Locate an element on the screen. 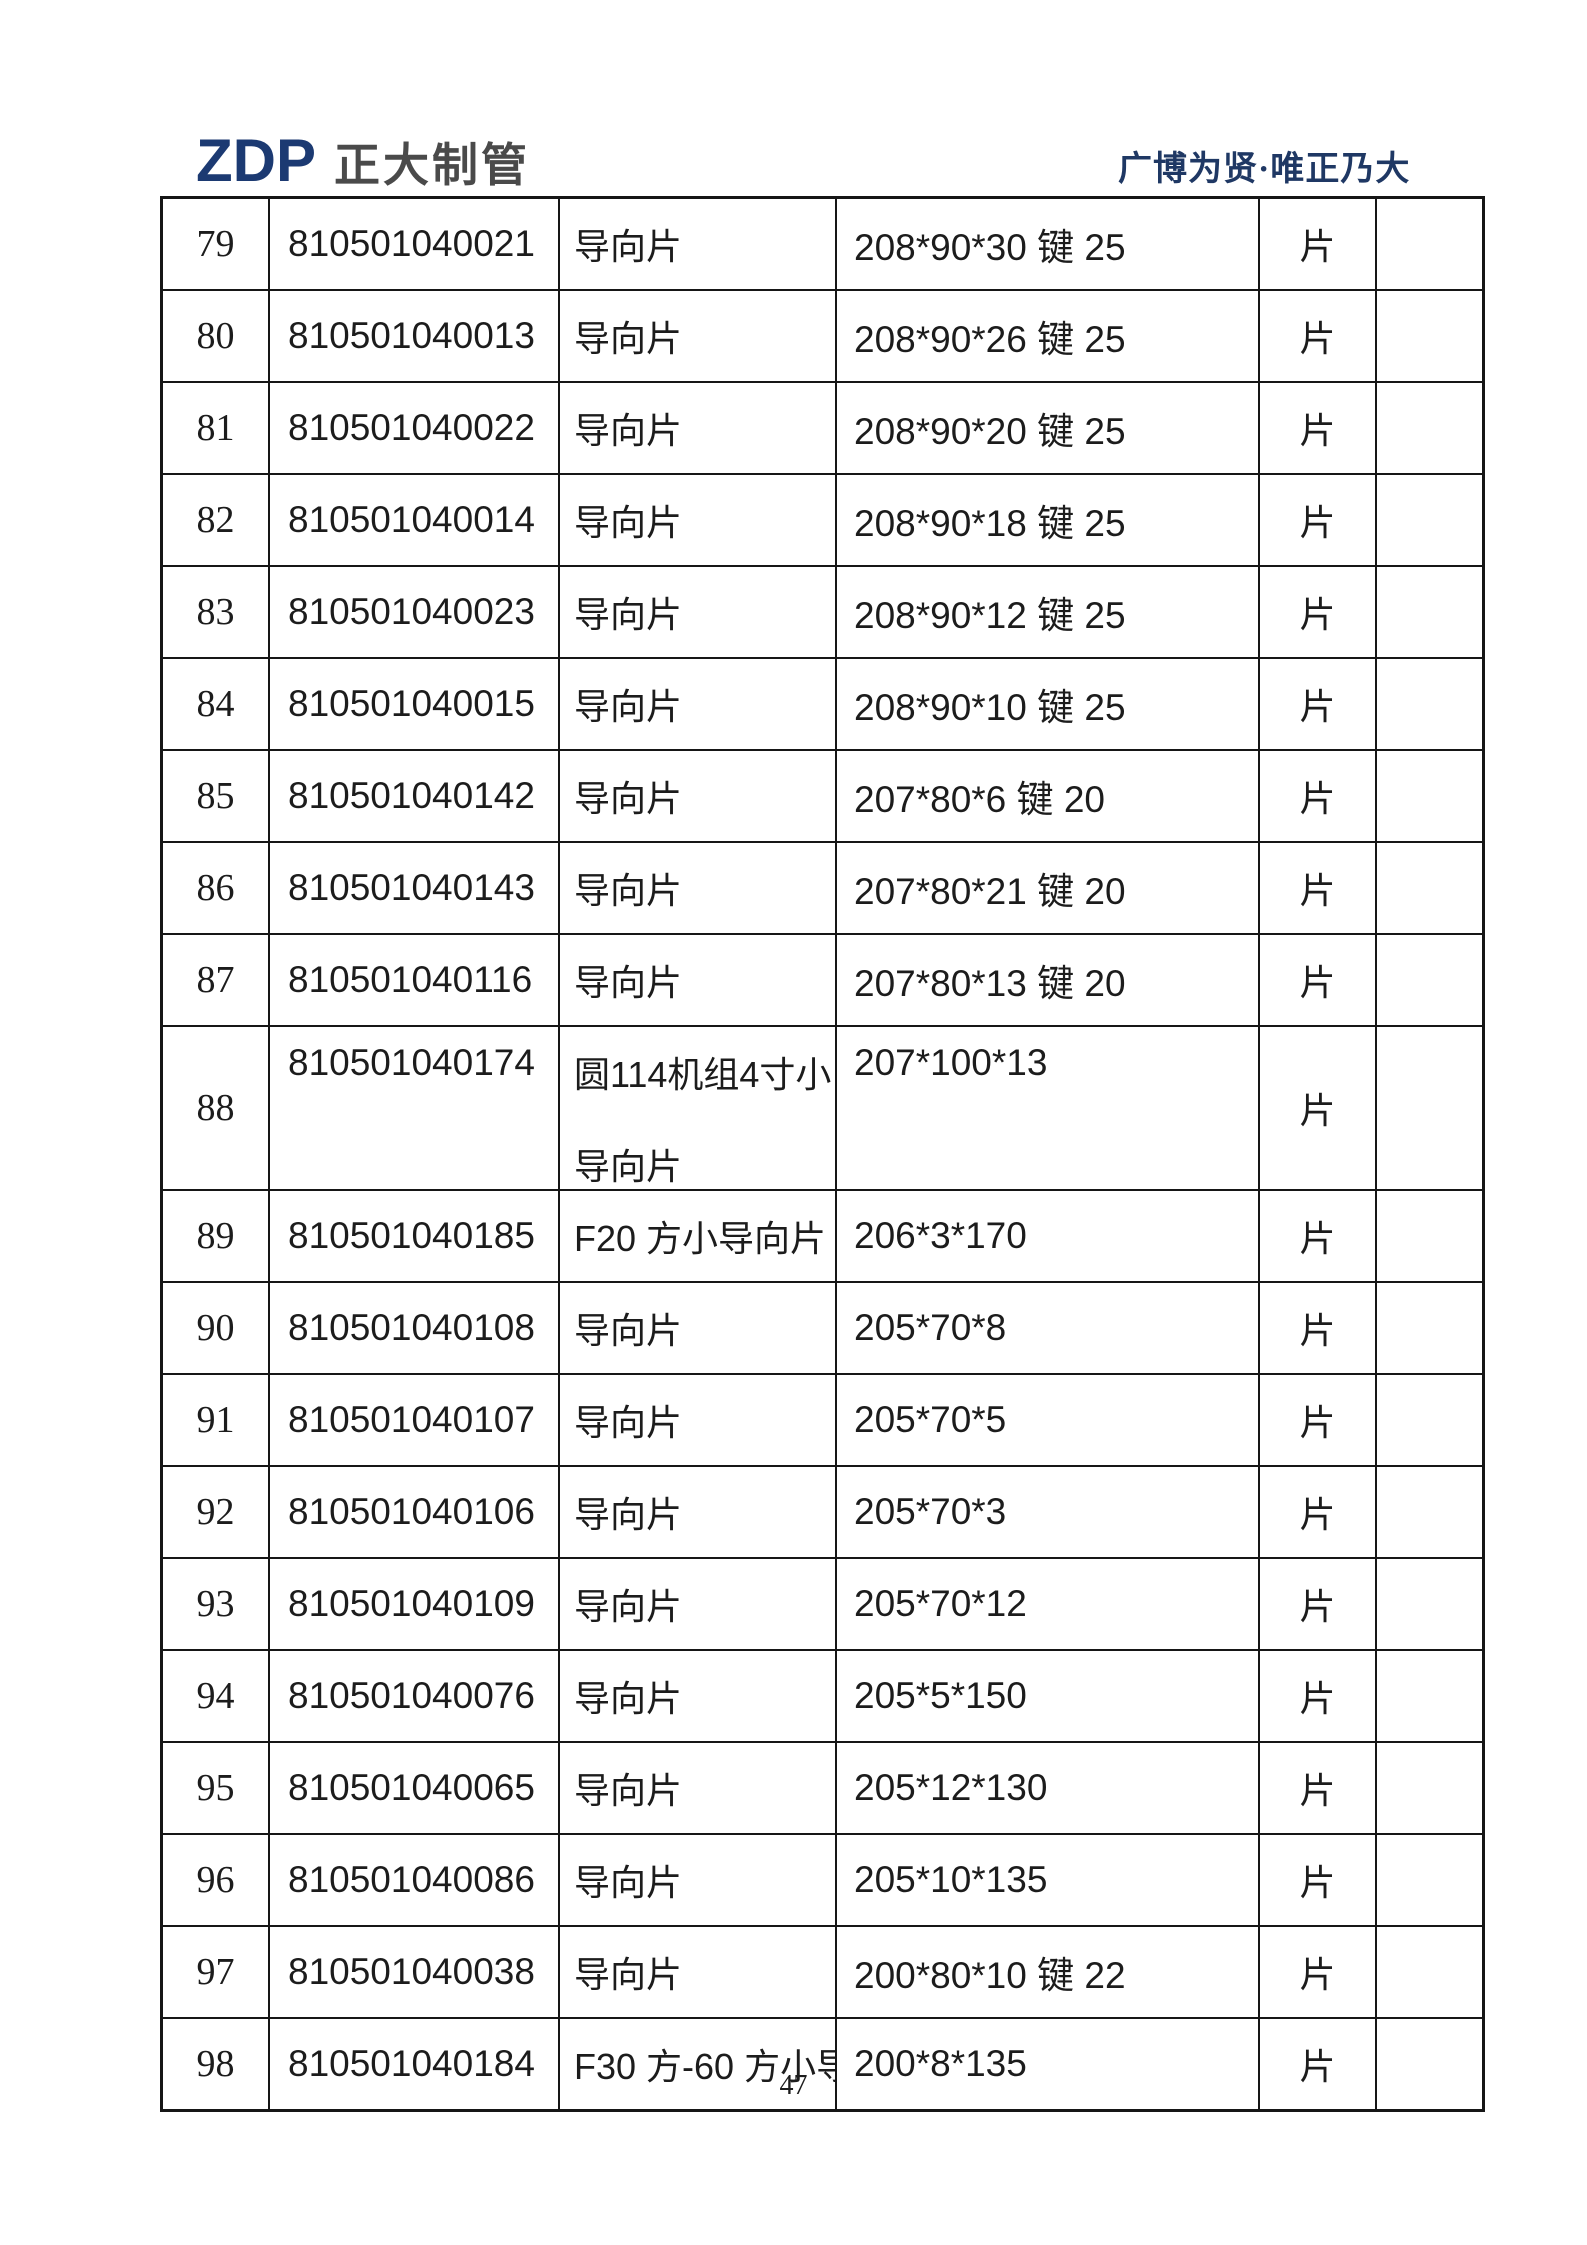  row-number-cell-text: 90 is located at coordinates (215, 1328).